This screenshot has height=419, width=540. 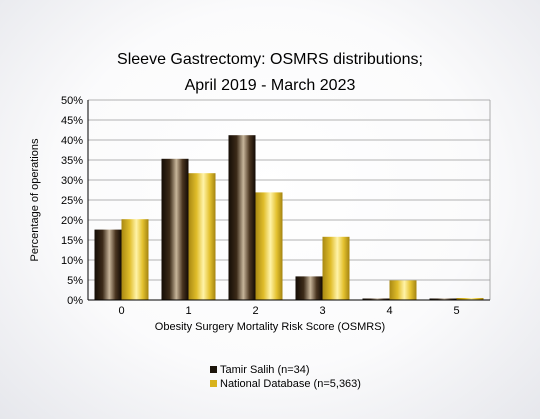 What do you see at coordinates (213, 383) in the screenshot?
I see `legend-swatch-national-database` at bounding box center [213, 383].